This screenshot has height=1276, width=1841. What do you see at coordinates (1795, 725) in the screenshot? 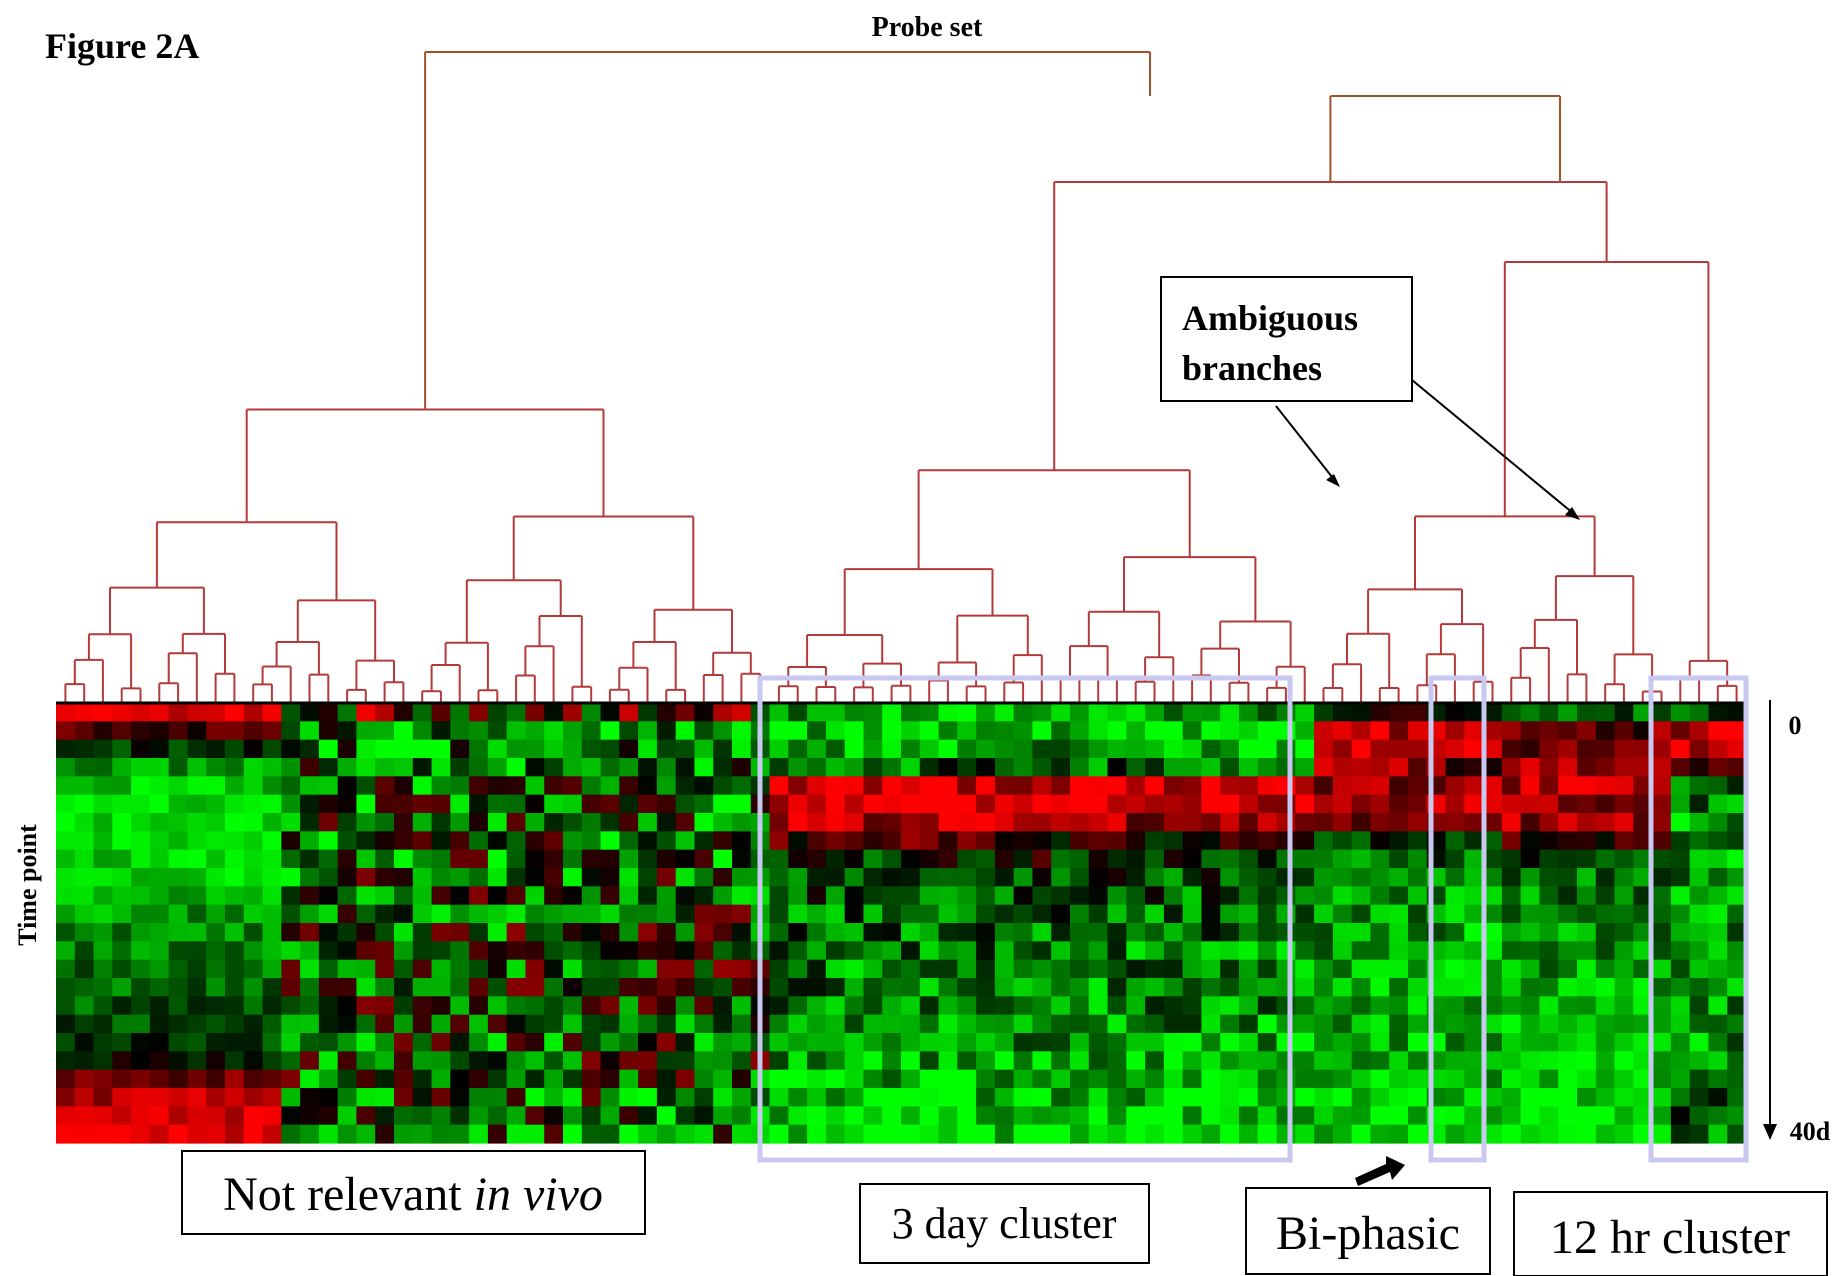
I see `time-start-label: 0` at bounding box center [1795, 725].